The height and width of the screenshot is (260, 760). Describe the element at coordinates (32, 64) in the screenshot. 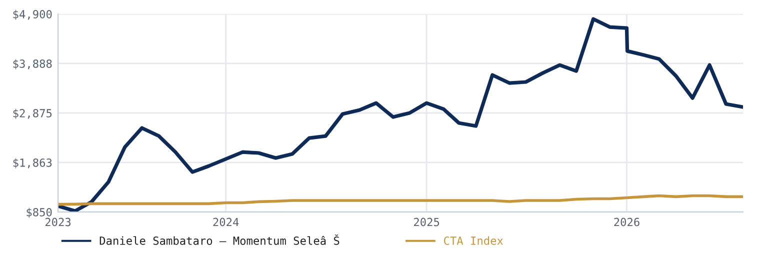

I see `y-tick-label: $3,888` at that location.